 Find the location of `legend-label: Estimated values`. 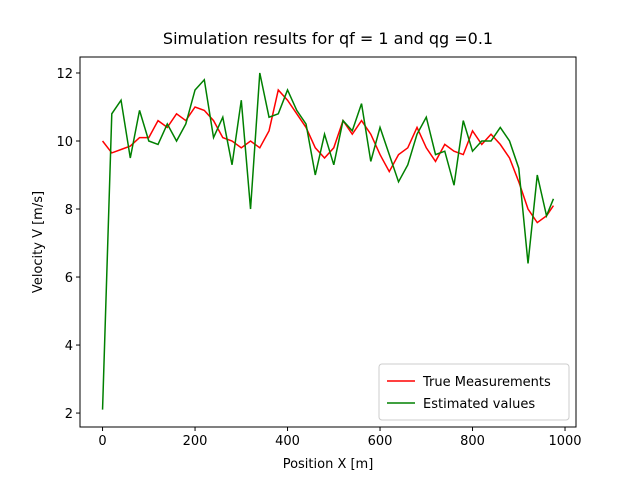

legend-label: Estimated values is located at coordinates (479, 404).